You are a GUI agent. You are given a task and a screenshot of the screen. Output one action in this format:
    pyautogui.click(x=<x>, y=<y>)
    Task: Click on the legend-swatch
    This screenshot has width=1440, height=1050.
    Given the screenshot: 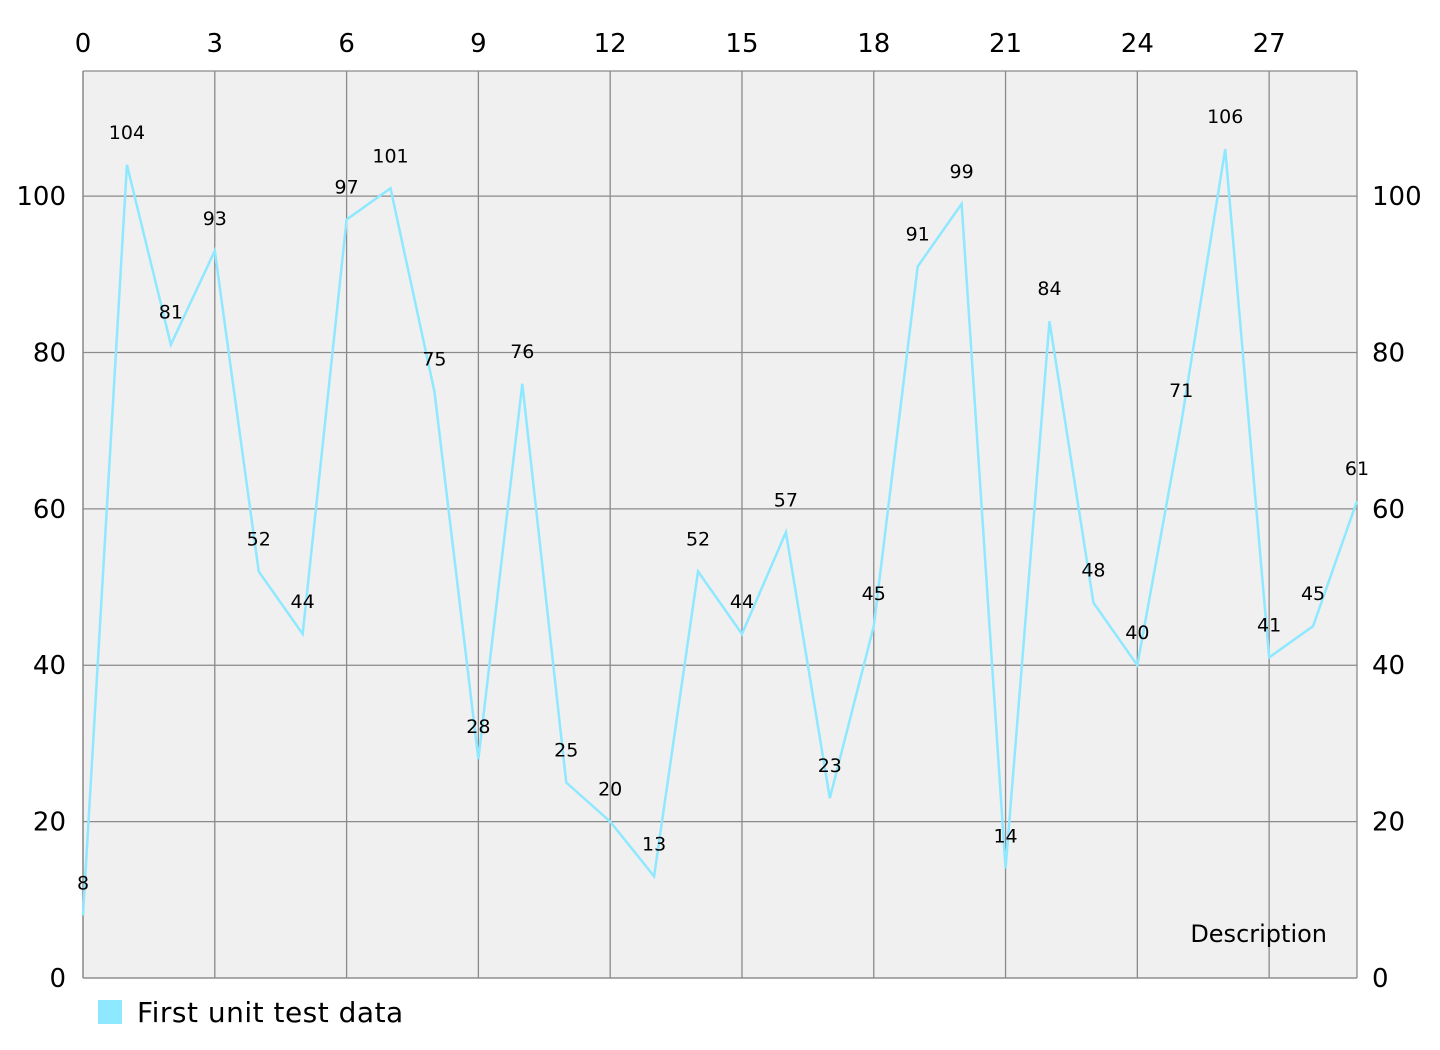 What is the action you would take?
    pyautogui.click(x=110, y=1012)
    